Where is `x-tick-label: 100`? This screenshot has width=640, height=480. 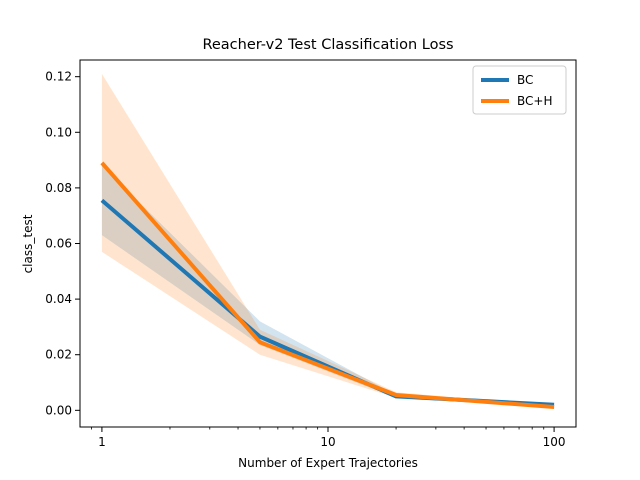
x-tick-label: 100 is located at coordinates (554, 442).